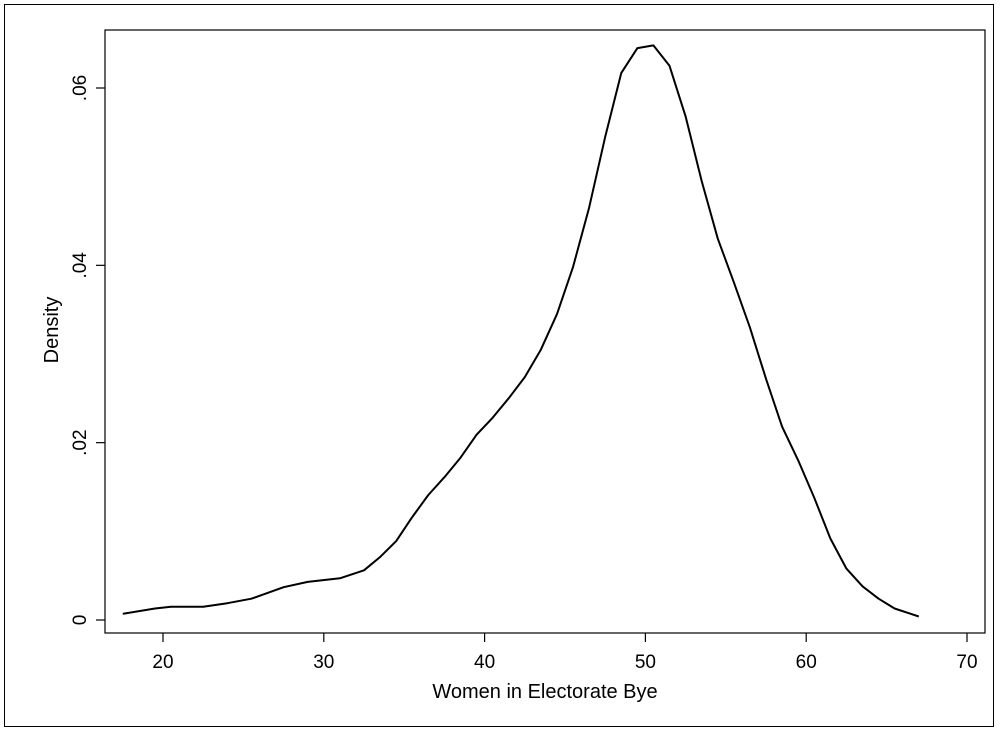 This screenshot has height=733, width=1000. What do you see at coordinates (565, 653) in the screenshot?
I see `x-axis: 20 30 40 50 60 70` at bounding box center [565, 653].